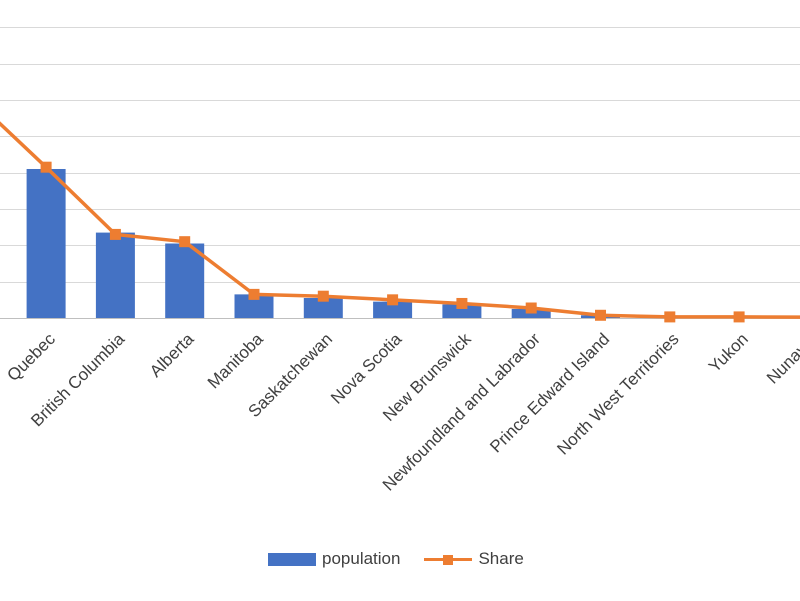  What do you see at coordinates (31, 357) in the screenshot?
I see `x-tick-label: Quebec` at bounding box center [31, 357].